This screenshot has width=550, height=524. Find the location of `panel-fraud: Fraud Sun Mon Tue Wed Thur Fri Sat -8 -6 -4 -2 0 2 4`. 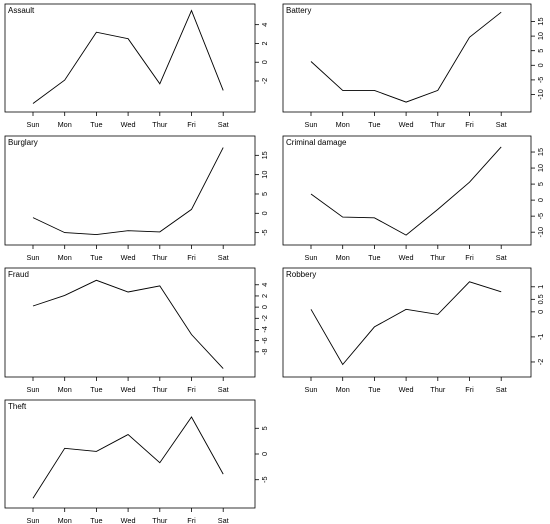

panel-fraud: Fraud Sun Mon Tue Wed Thur Fri Sat -8 -6 -4 -2 0 2 4 is located at coordinates (136, 330).